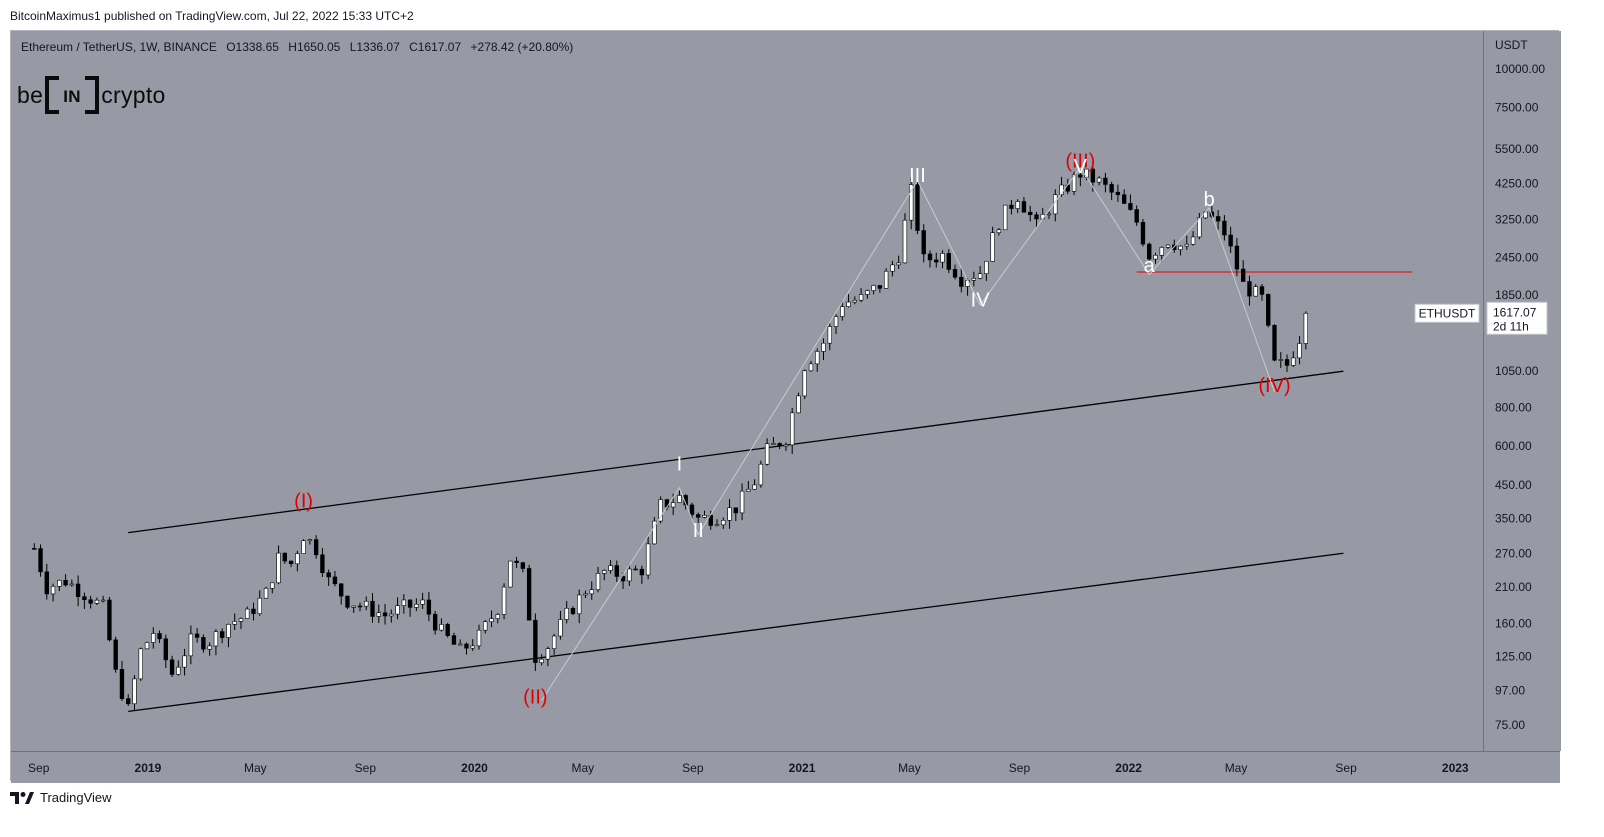  I want to click on wave-label: III, so click(917, 176).